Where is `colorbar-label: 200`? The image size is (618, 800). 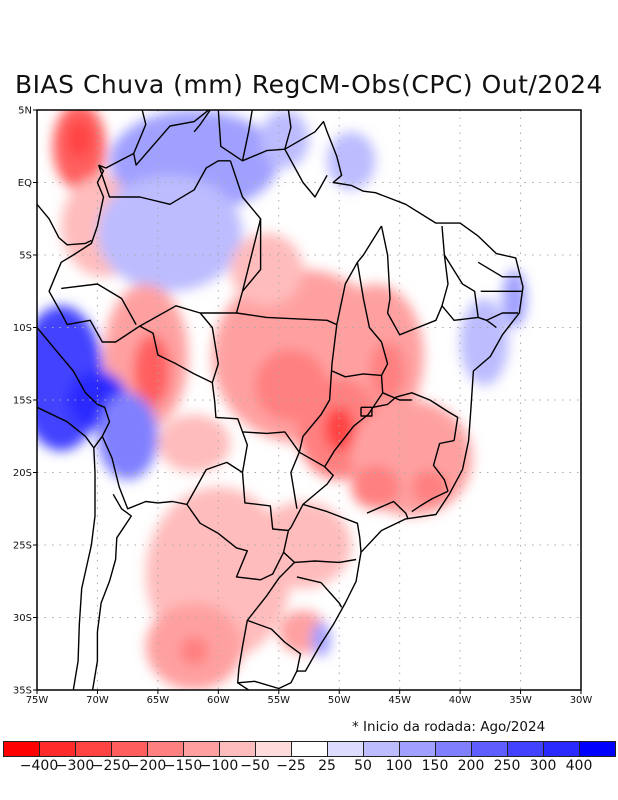 colorbar-label: 200 is located at coordinates (471, 766).